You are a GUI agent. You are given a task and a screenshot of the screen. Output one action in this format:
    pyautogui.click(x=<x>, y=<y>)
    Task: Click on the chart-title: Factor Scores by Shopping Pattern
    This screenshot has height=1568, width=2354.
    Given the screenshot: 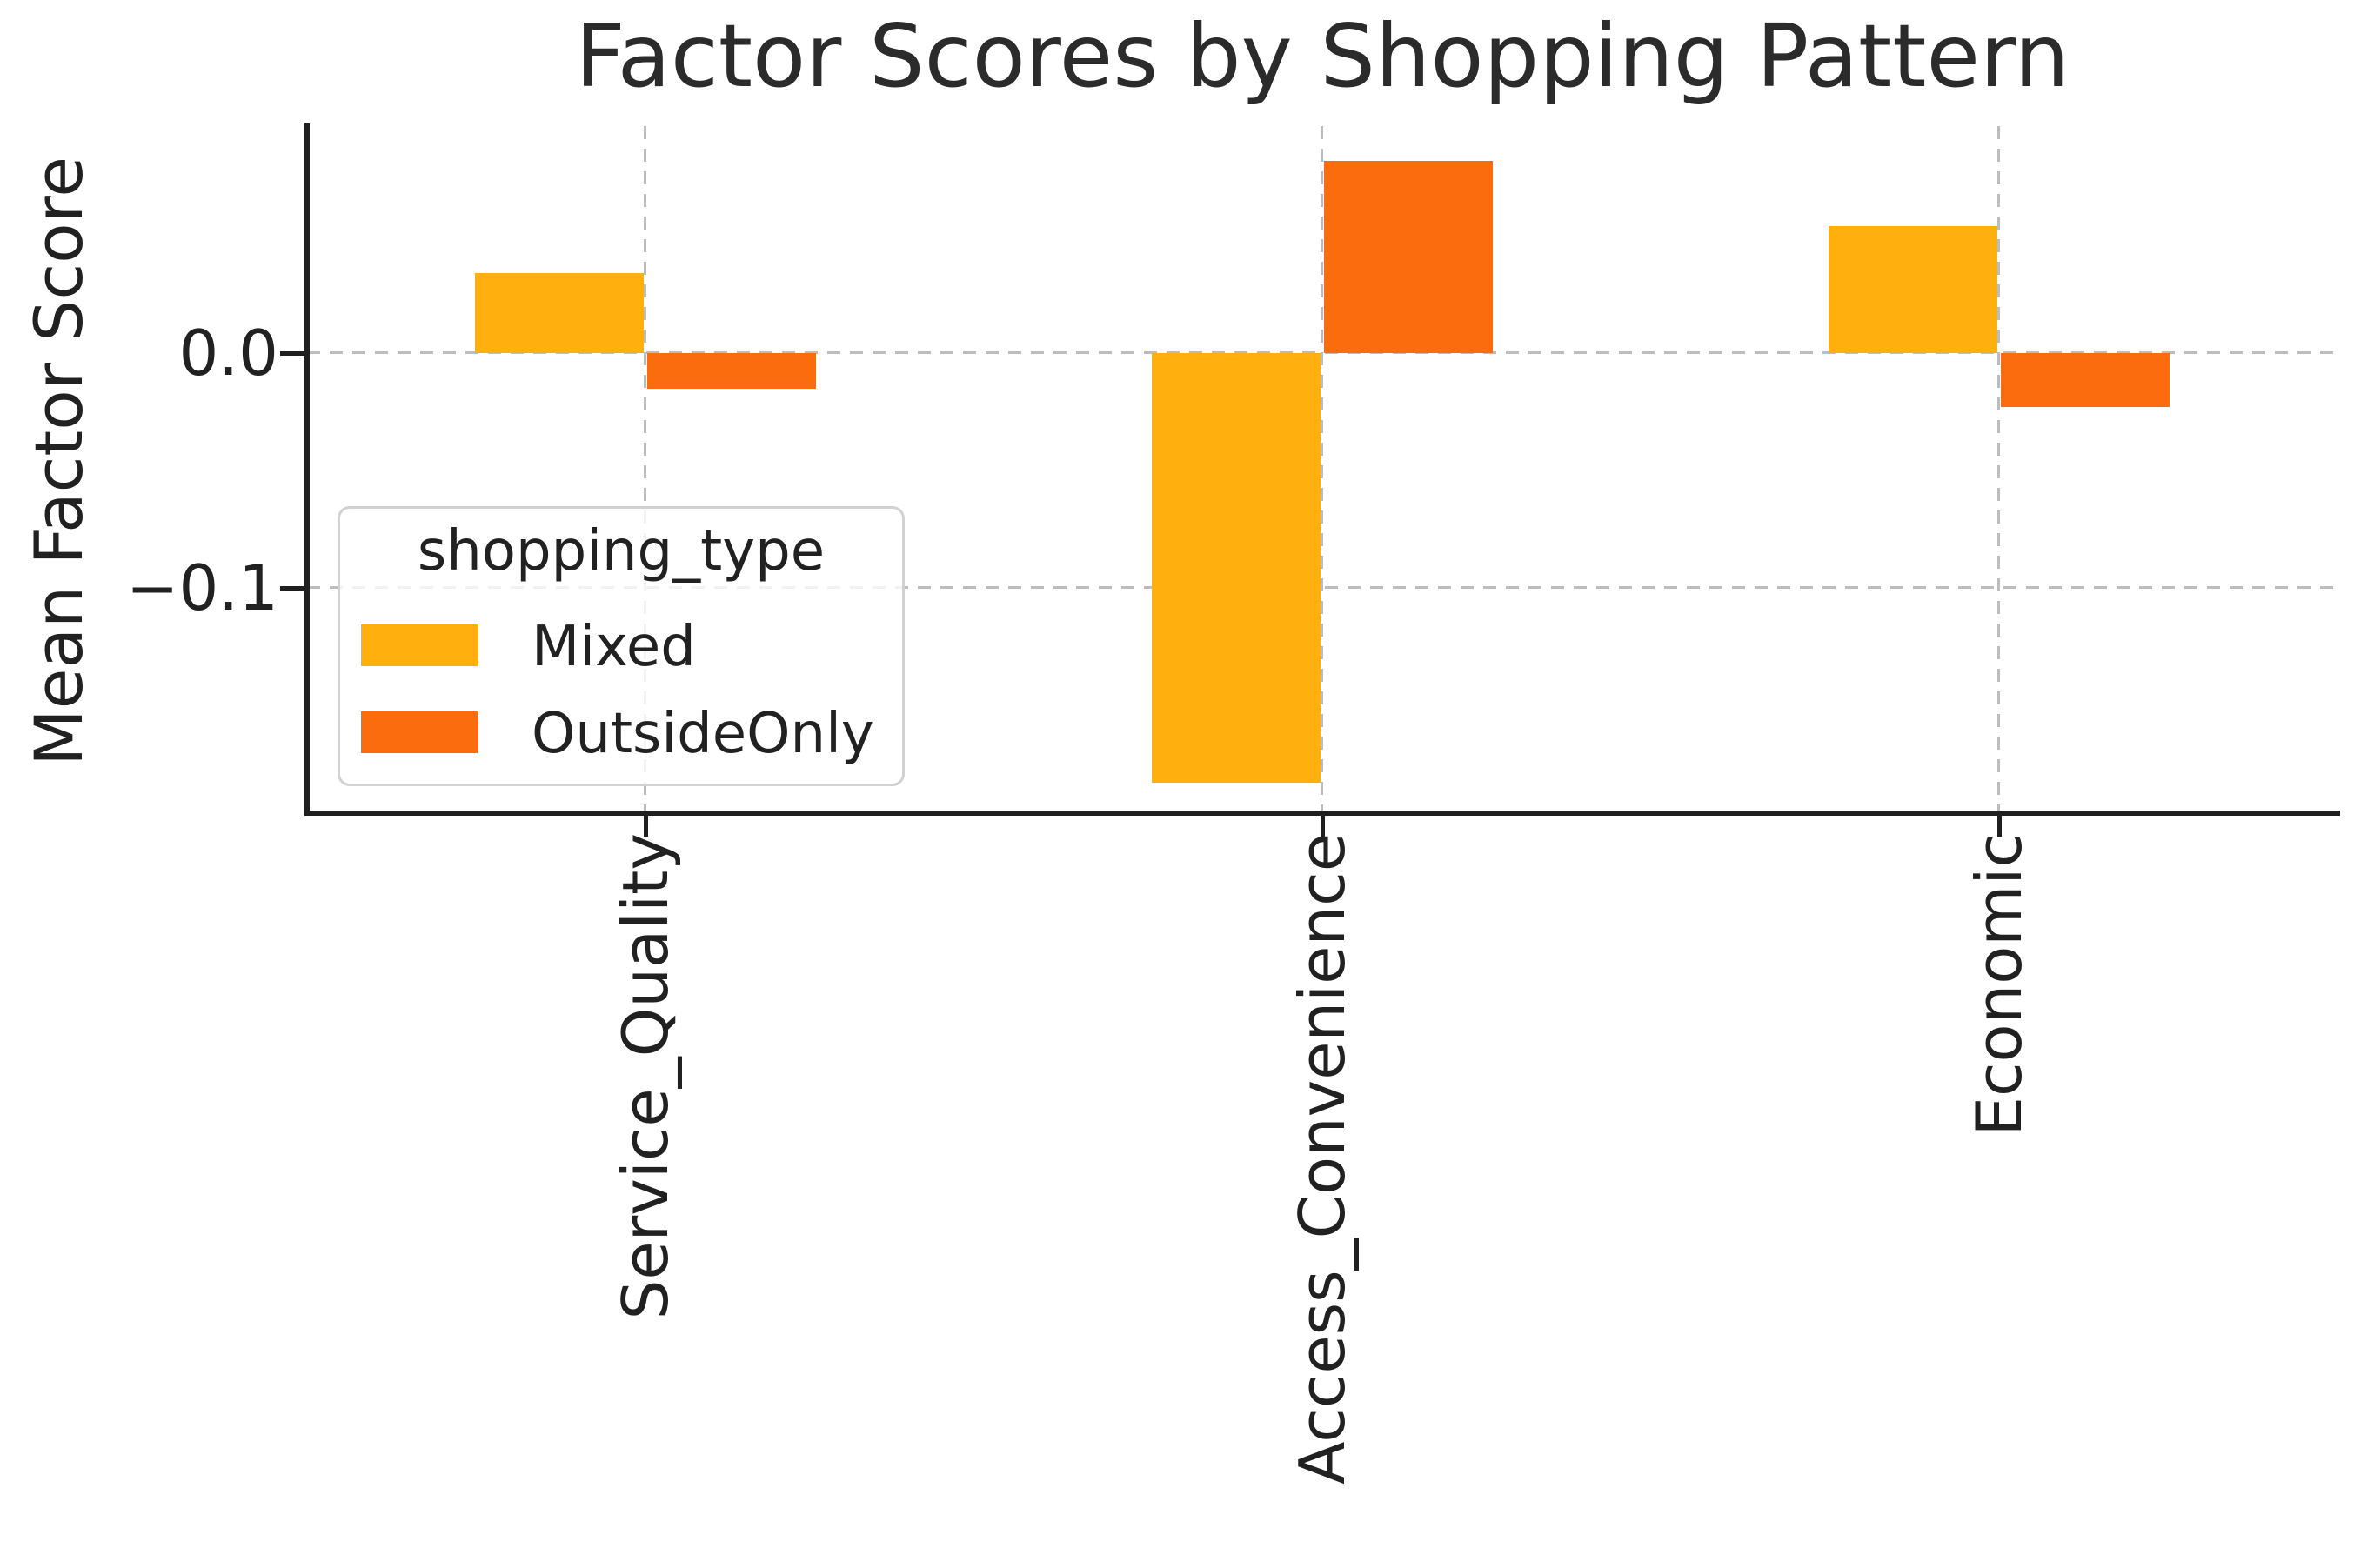 What is the action you would take?
    pyautogui.click(x=1322, y=56)
    